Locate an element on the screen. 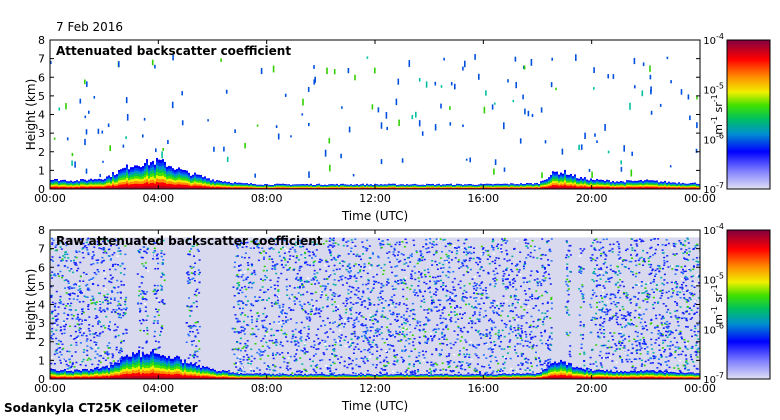 This screenshot has height=420, width=780. y-tick-label-0-3: 3 is located at coordinates (41, 133).